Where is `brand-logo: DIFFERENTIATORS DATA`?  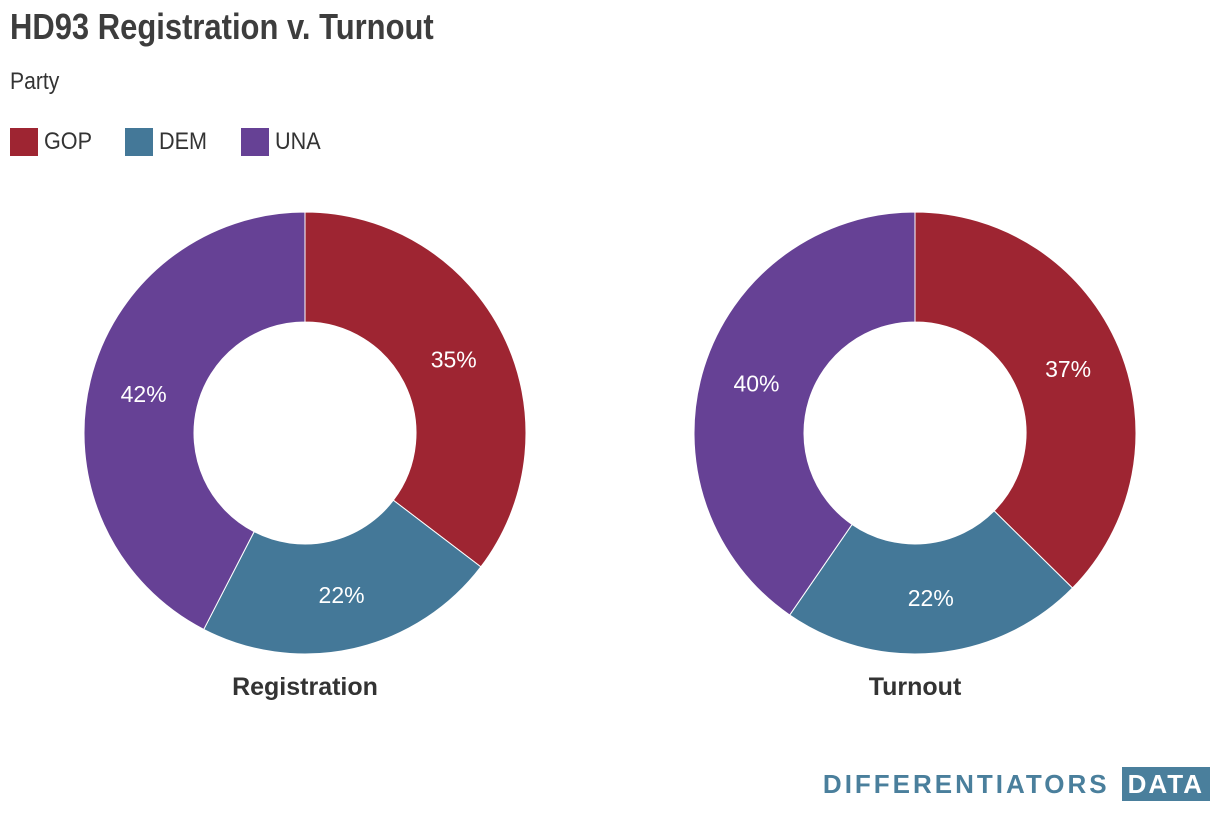 brand-logo: DIFFERENTIATORS DATA is located at coordinates (1016, 784).